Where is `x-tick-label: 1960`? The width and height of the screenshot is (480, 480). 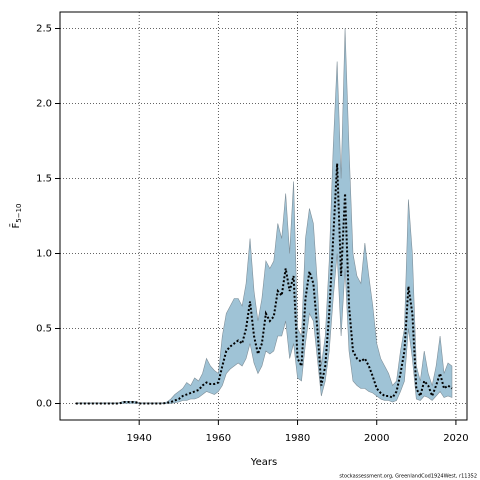
x-tick-label: 1960 is located at coordinates (218, 438).